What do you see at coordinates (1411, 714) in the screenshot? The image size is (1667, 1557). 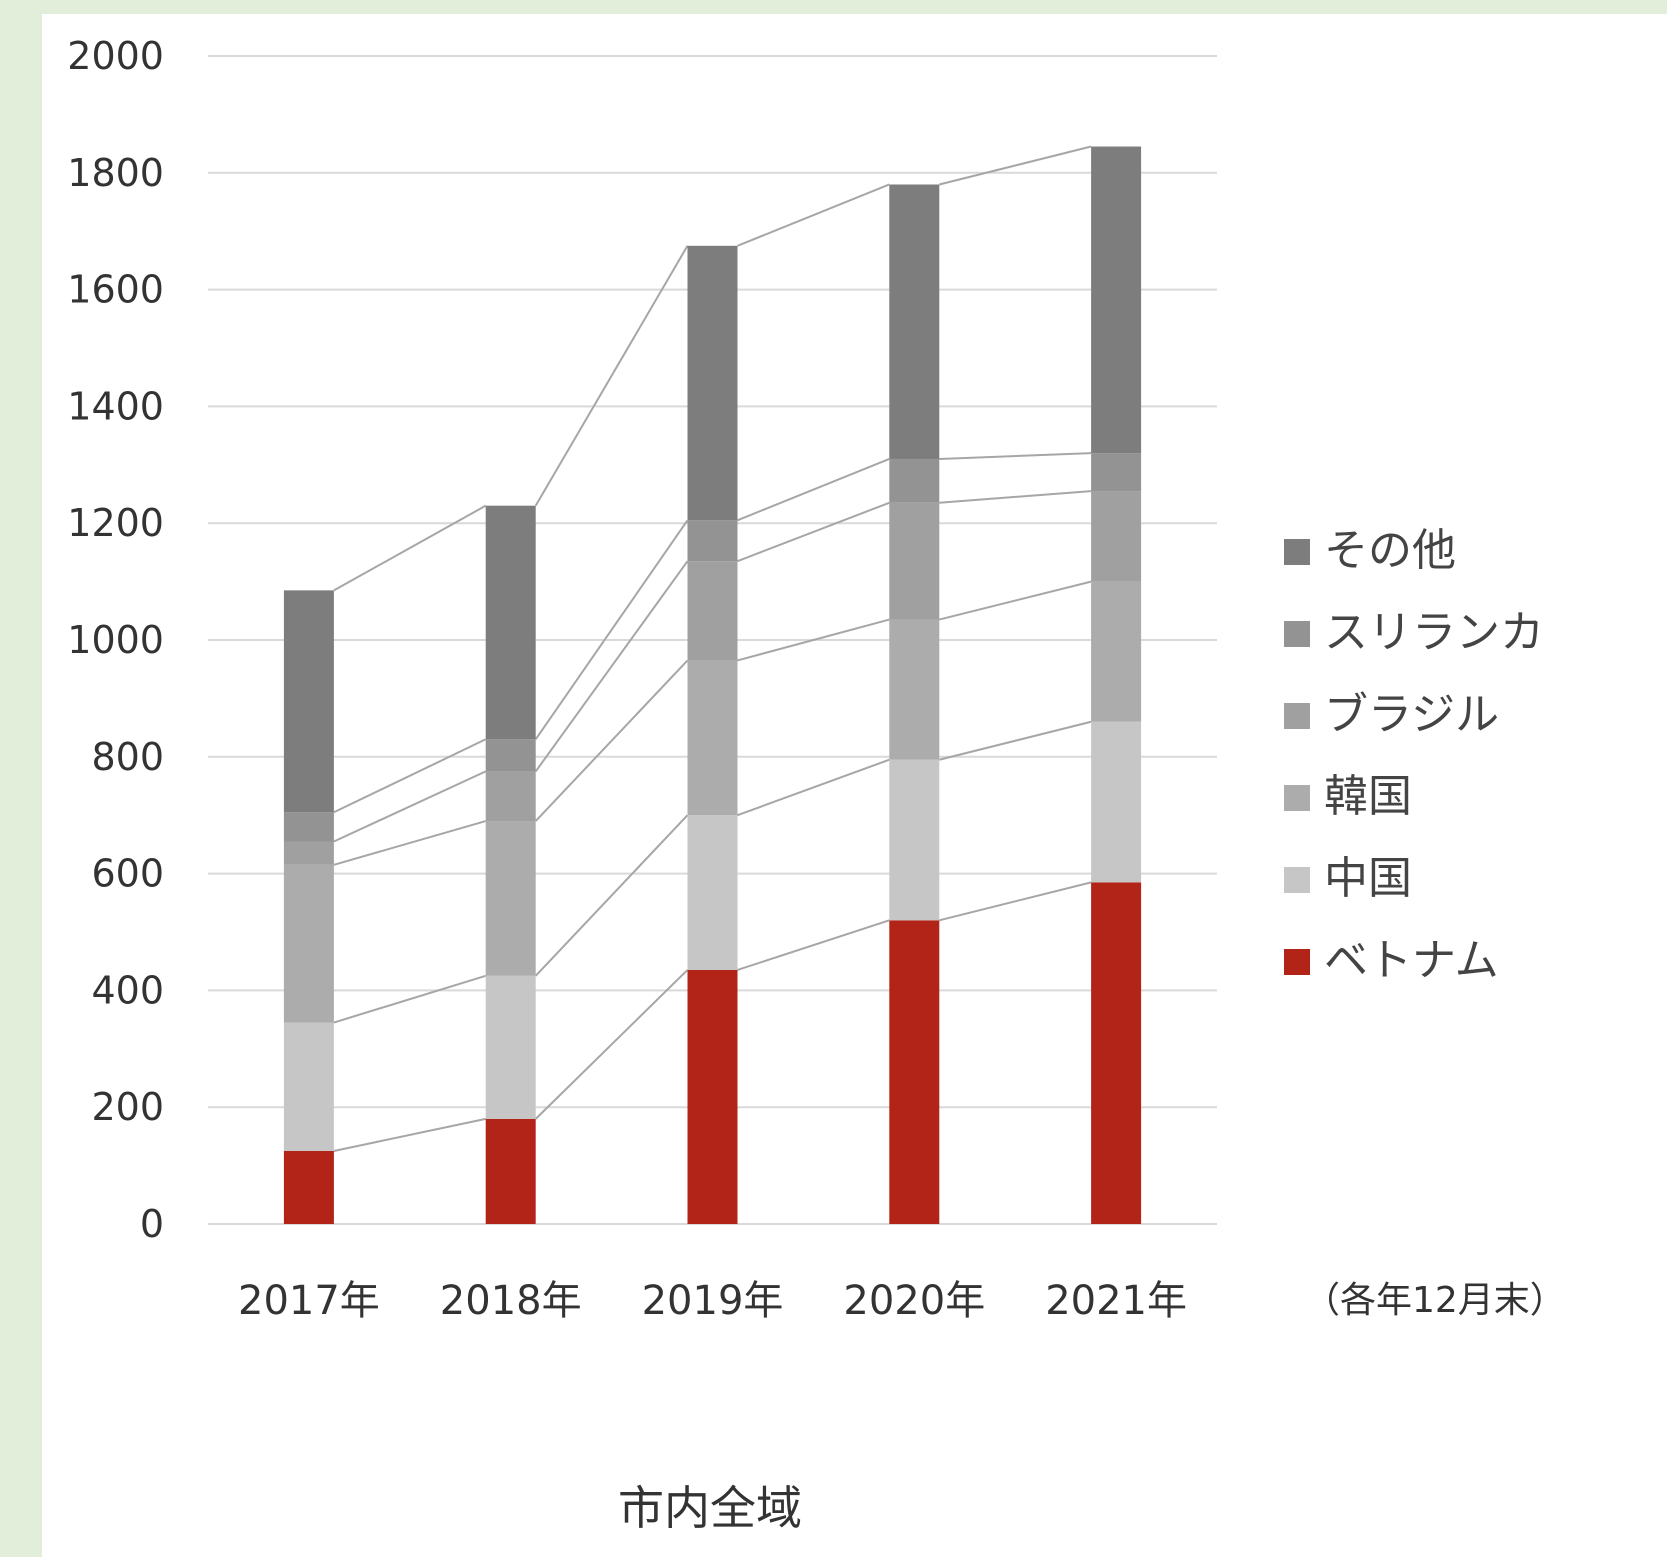 I see `legend-label: ブラジル` at bounding box center [1411, 714].